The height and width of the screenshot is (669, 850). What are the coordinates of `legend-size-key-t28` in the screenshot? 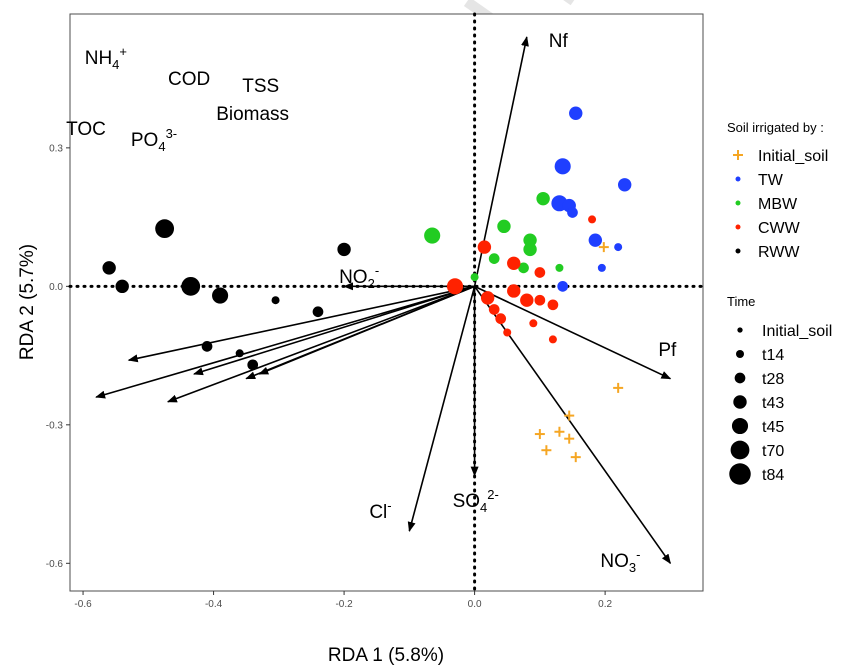 It's located at (740, 378).